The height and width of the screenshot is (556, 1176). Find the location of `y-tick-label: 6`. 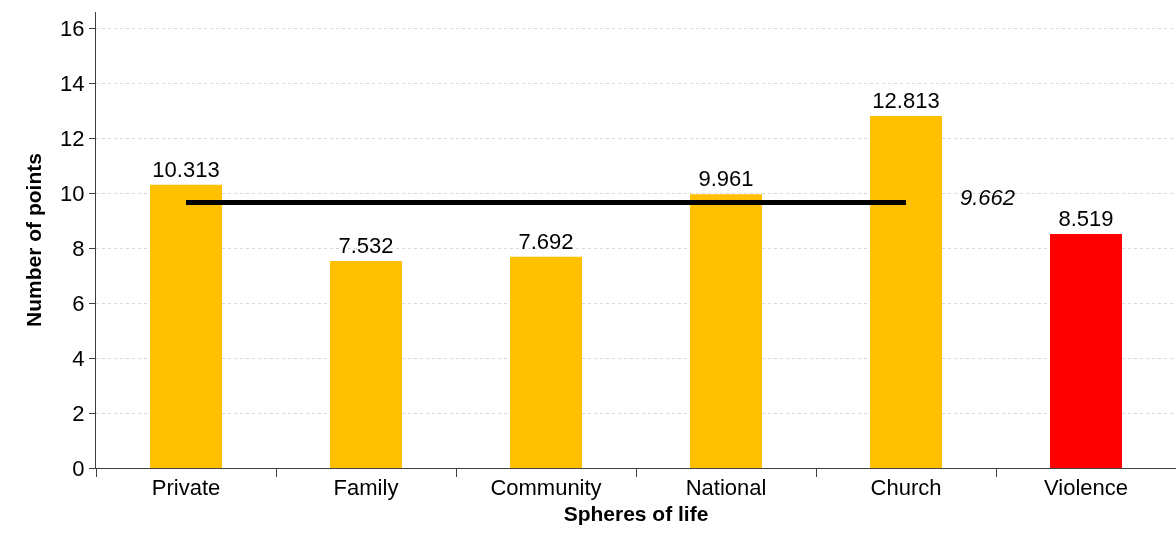

y-tick-label: 6 is located at coordinates (78, 303).